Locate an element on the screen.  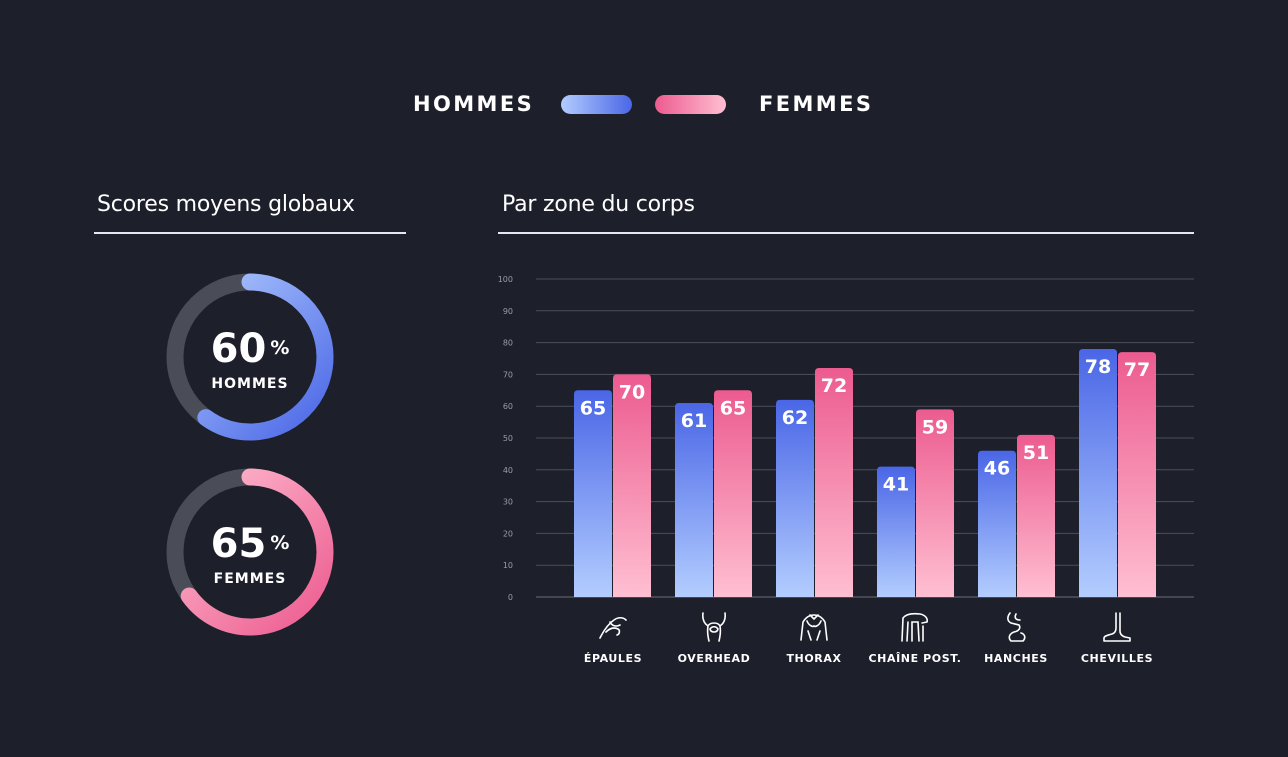
men-ring-arc is located at coordinates (250, 357).